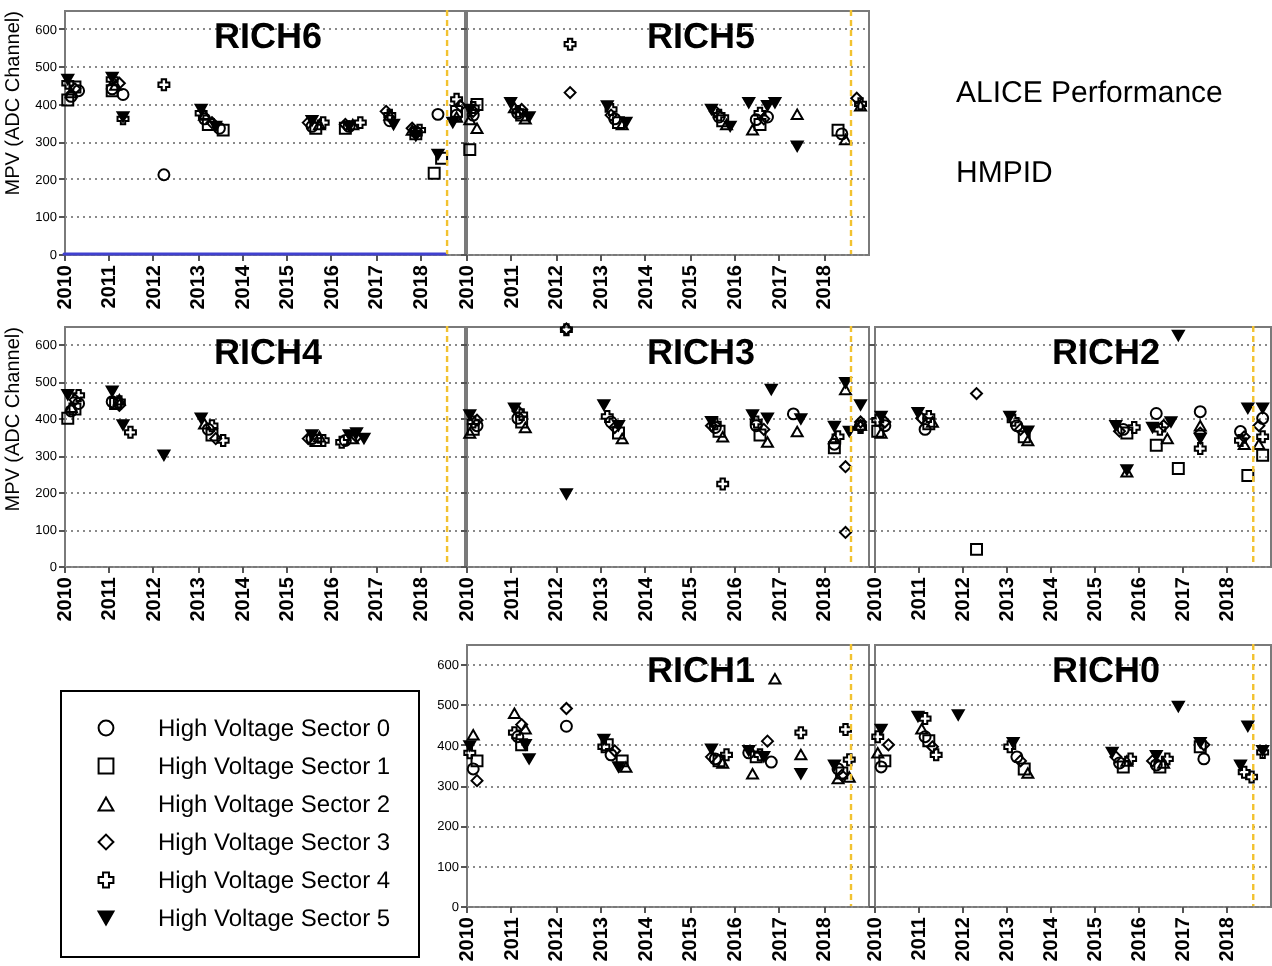 The height and width of the screenshot is (966, 1272). What do you see at coordinates (1004, 173) in the screenshot?
I see `text: HMPID` at bounding box center [1004, 173].